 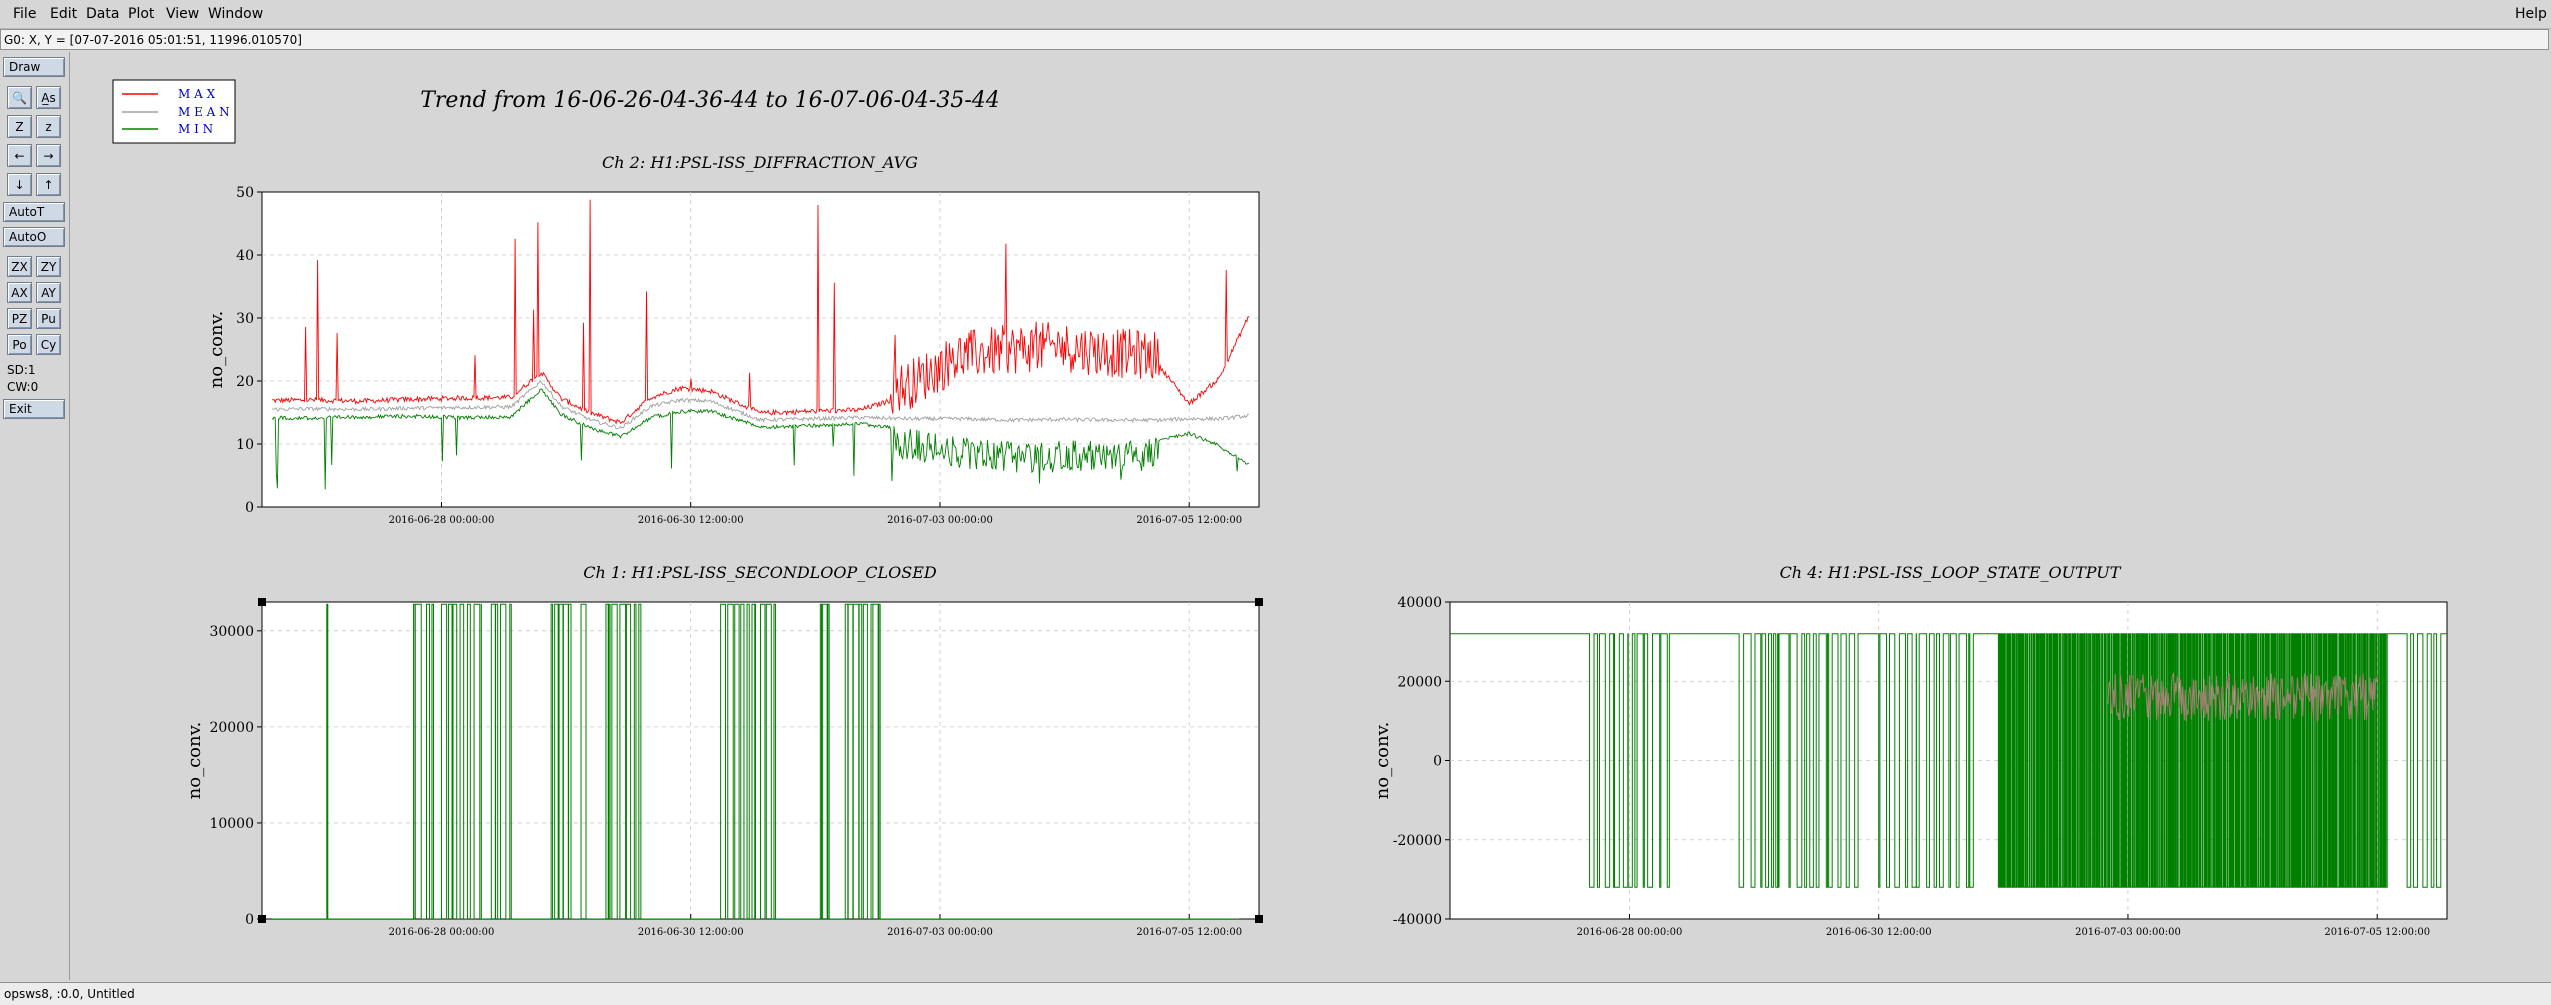 I want to click on arrow-right-icon: →, so click(x=48, y=155).